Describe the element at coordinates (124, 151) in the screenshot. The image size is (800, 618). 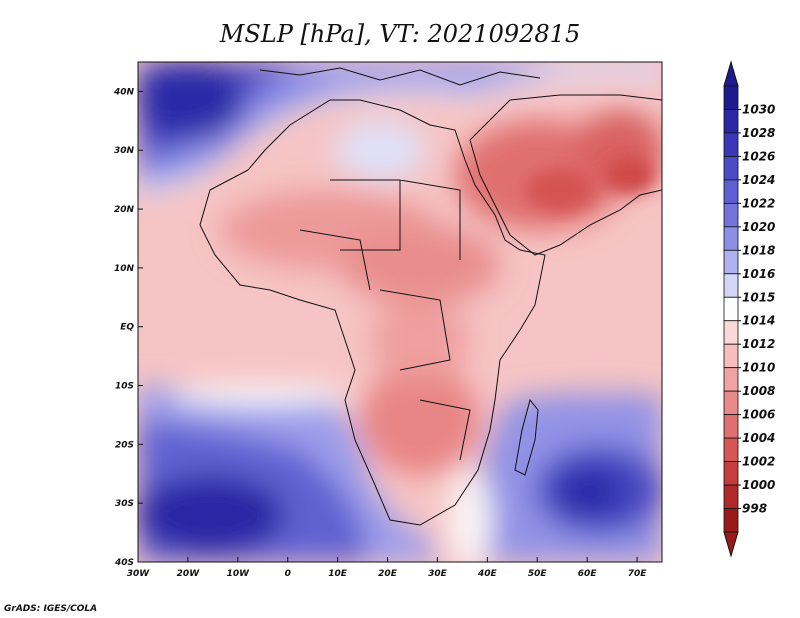
I see `lat-tick-label: 30N` at that location.